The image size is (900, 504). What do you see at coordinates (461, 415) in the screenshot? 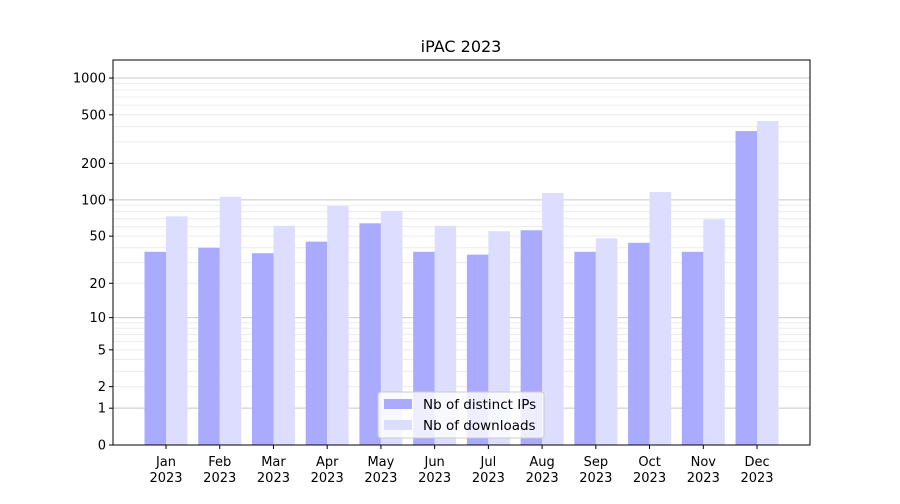
I see `legend: Nb of distinct IPs Nb of downloads` at bounding box center [461, 415].